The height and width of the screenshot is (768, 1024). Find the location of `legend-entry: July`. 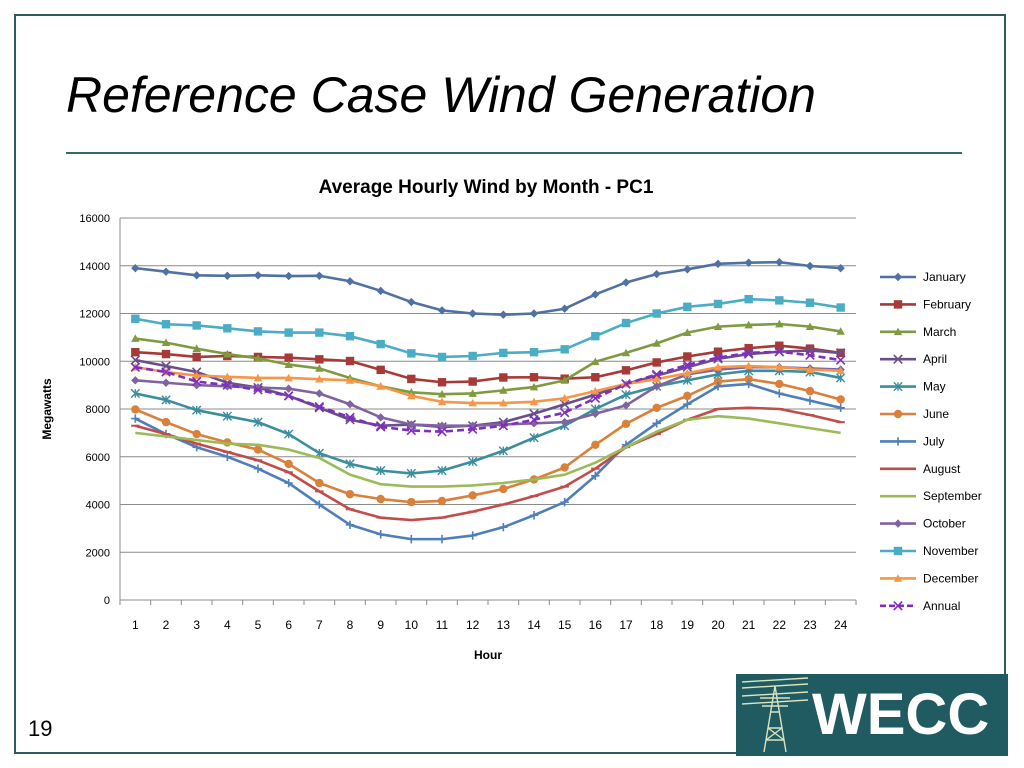

legend-entry: July is located at coordinates (912, 441).